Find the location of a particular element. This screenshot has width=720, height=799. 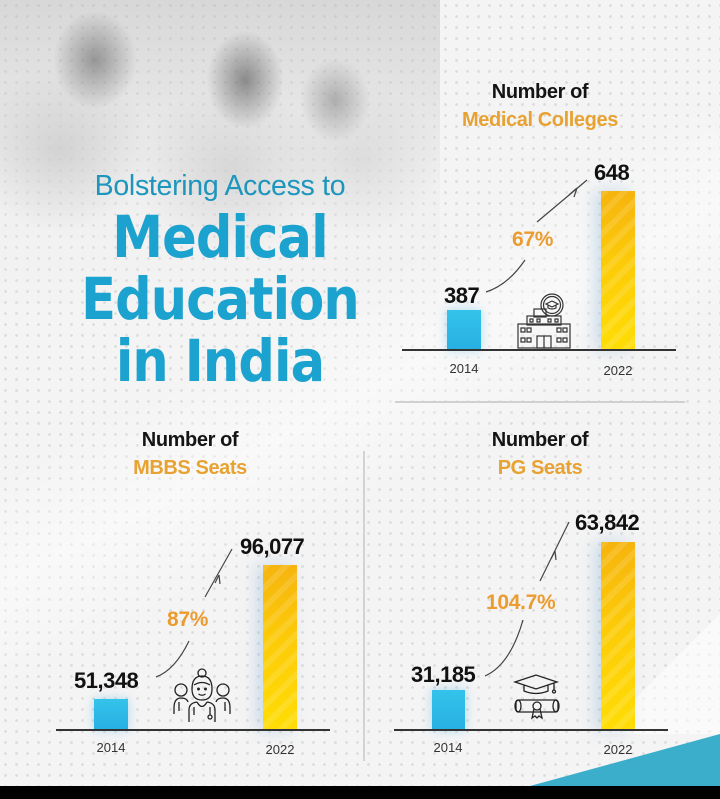

value-2014: 31,185 is located at coordinates (443, 674).